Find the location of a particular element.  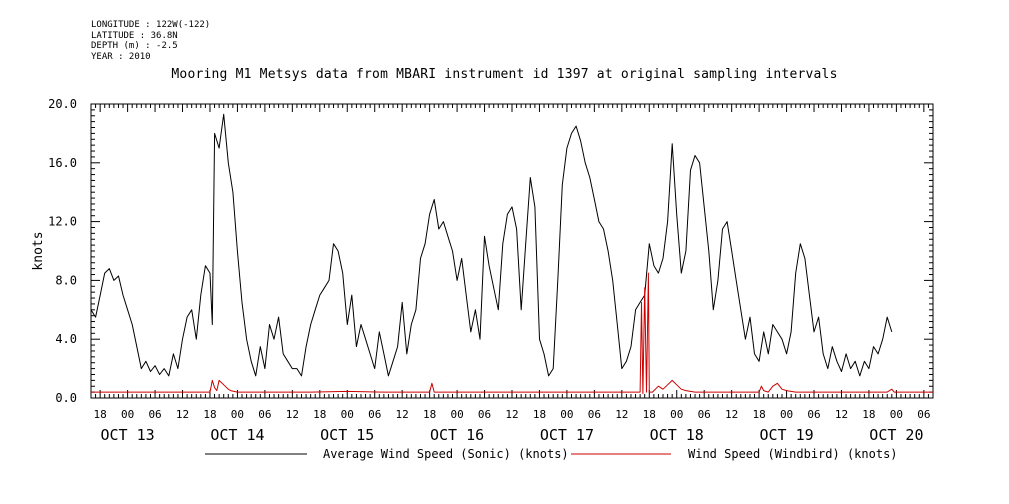

metadata-depth: DEPTH (m) : -2.5 is located at coordinates (134, 46).